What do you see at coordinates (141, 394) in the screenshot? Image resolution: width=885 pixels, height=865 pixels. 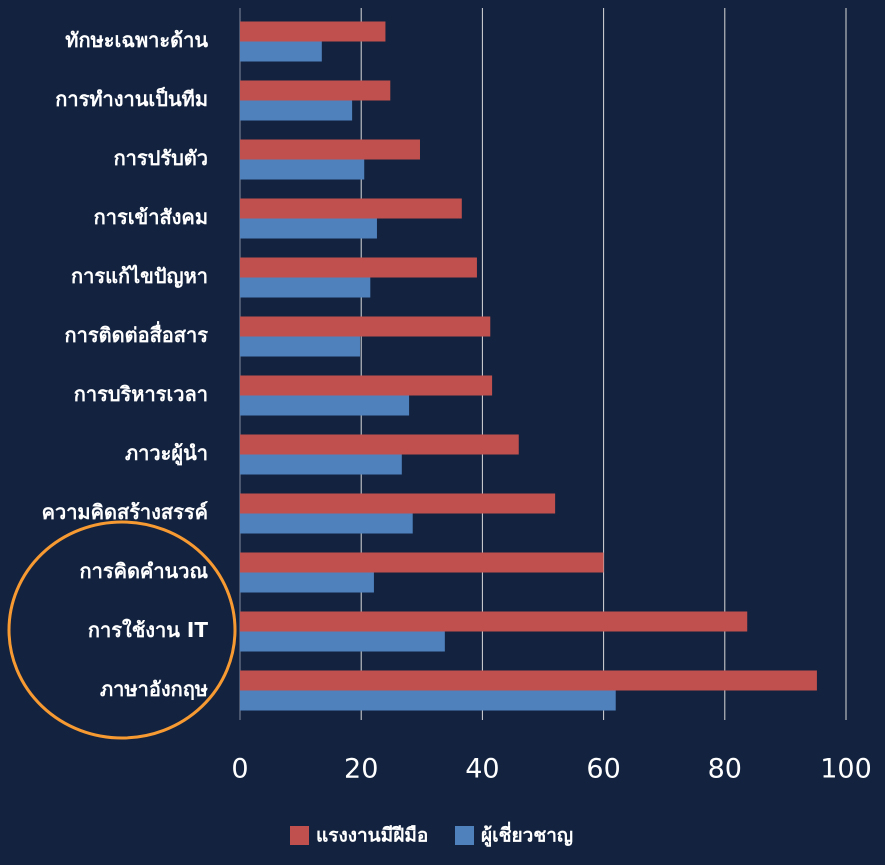 I see `y-tick-label: การบริหารเวลา` at bounding box center [141, 394].